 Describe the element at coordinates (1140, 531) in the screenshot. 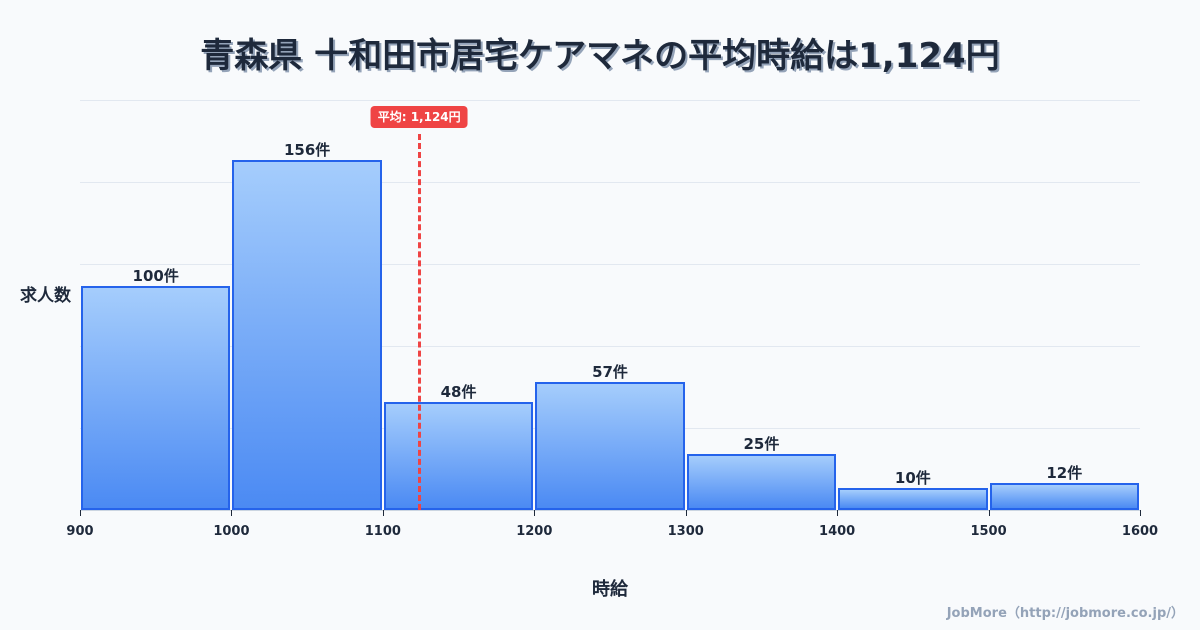

I see `x-tick-label: 1600` at that location.